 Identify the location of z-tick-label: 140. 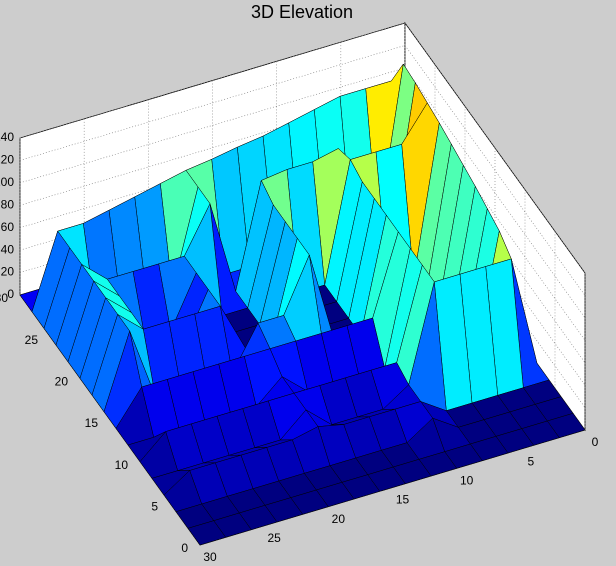
(7, 137).